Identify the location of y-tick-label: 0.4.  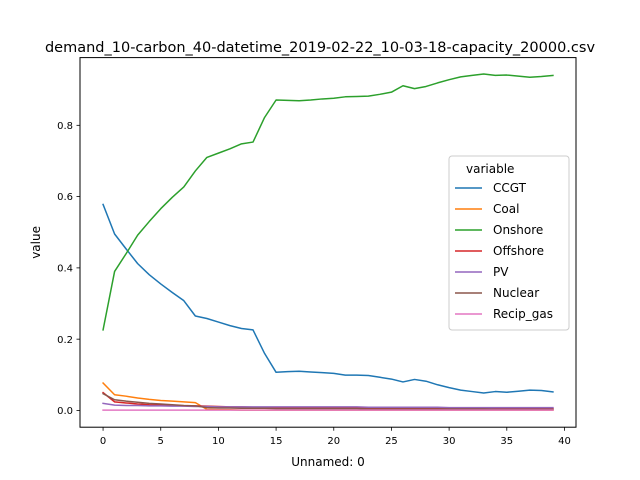
(65, 268).